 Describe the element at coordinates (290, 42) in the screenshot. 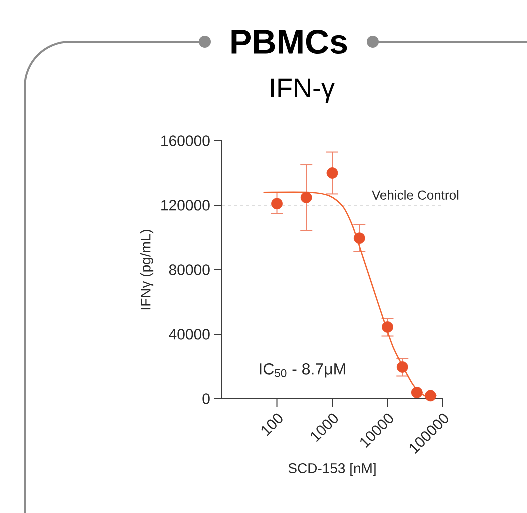

I see `chart-title: PBMCs` at that location.